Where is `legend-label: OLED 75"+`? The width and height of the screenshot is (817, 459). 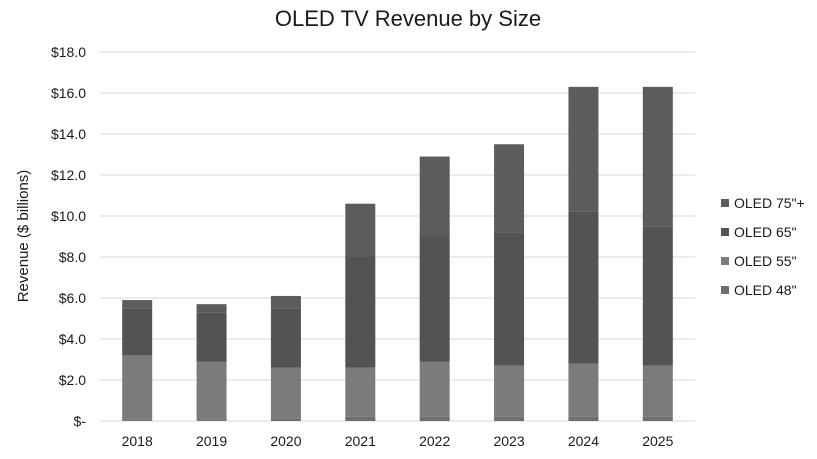
legend-label: OLED 75"+ is located at coordinates (769, 203).